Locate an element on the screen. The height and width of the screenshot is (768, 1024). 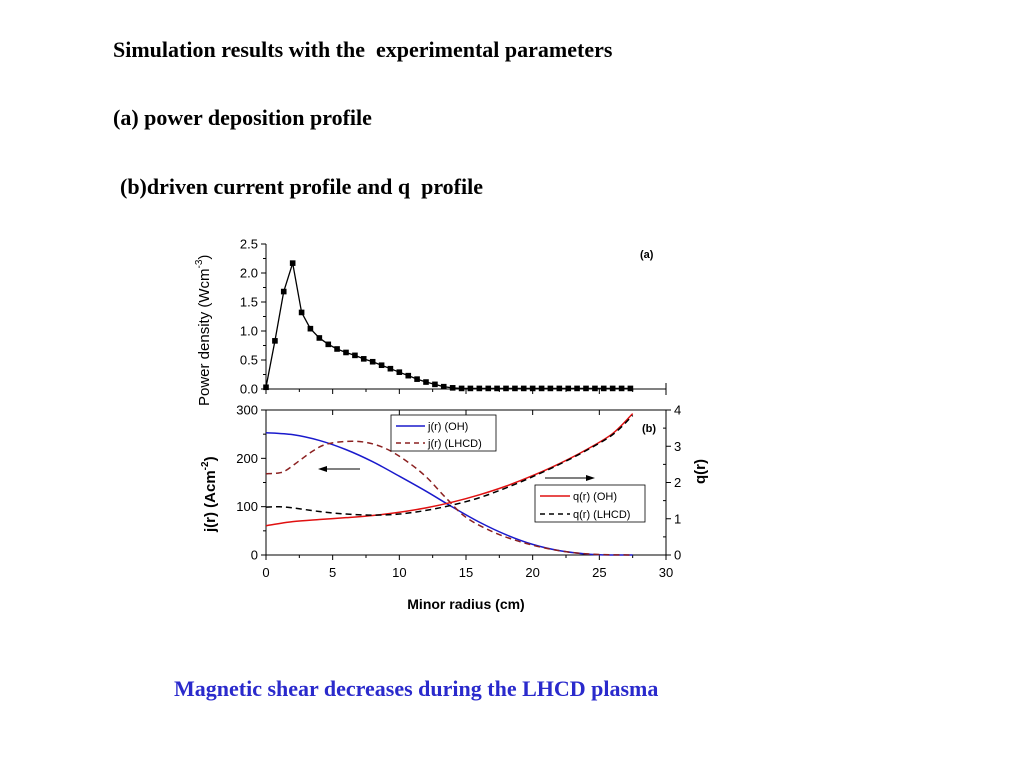
panel-a-label: (a) is located at coordinates (647, 255).